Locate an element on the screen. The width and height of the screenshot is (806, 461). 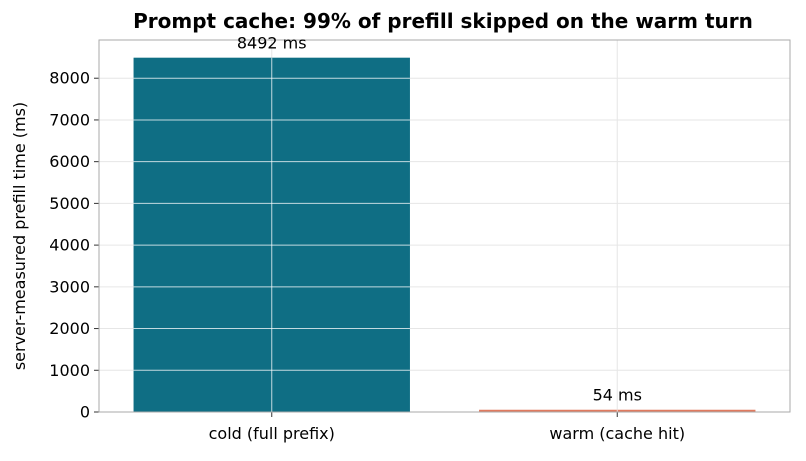
y-tick-label: 3000 is located at coordinates (69, 286).